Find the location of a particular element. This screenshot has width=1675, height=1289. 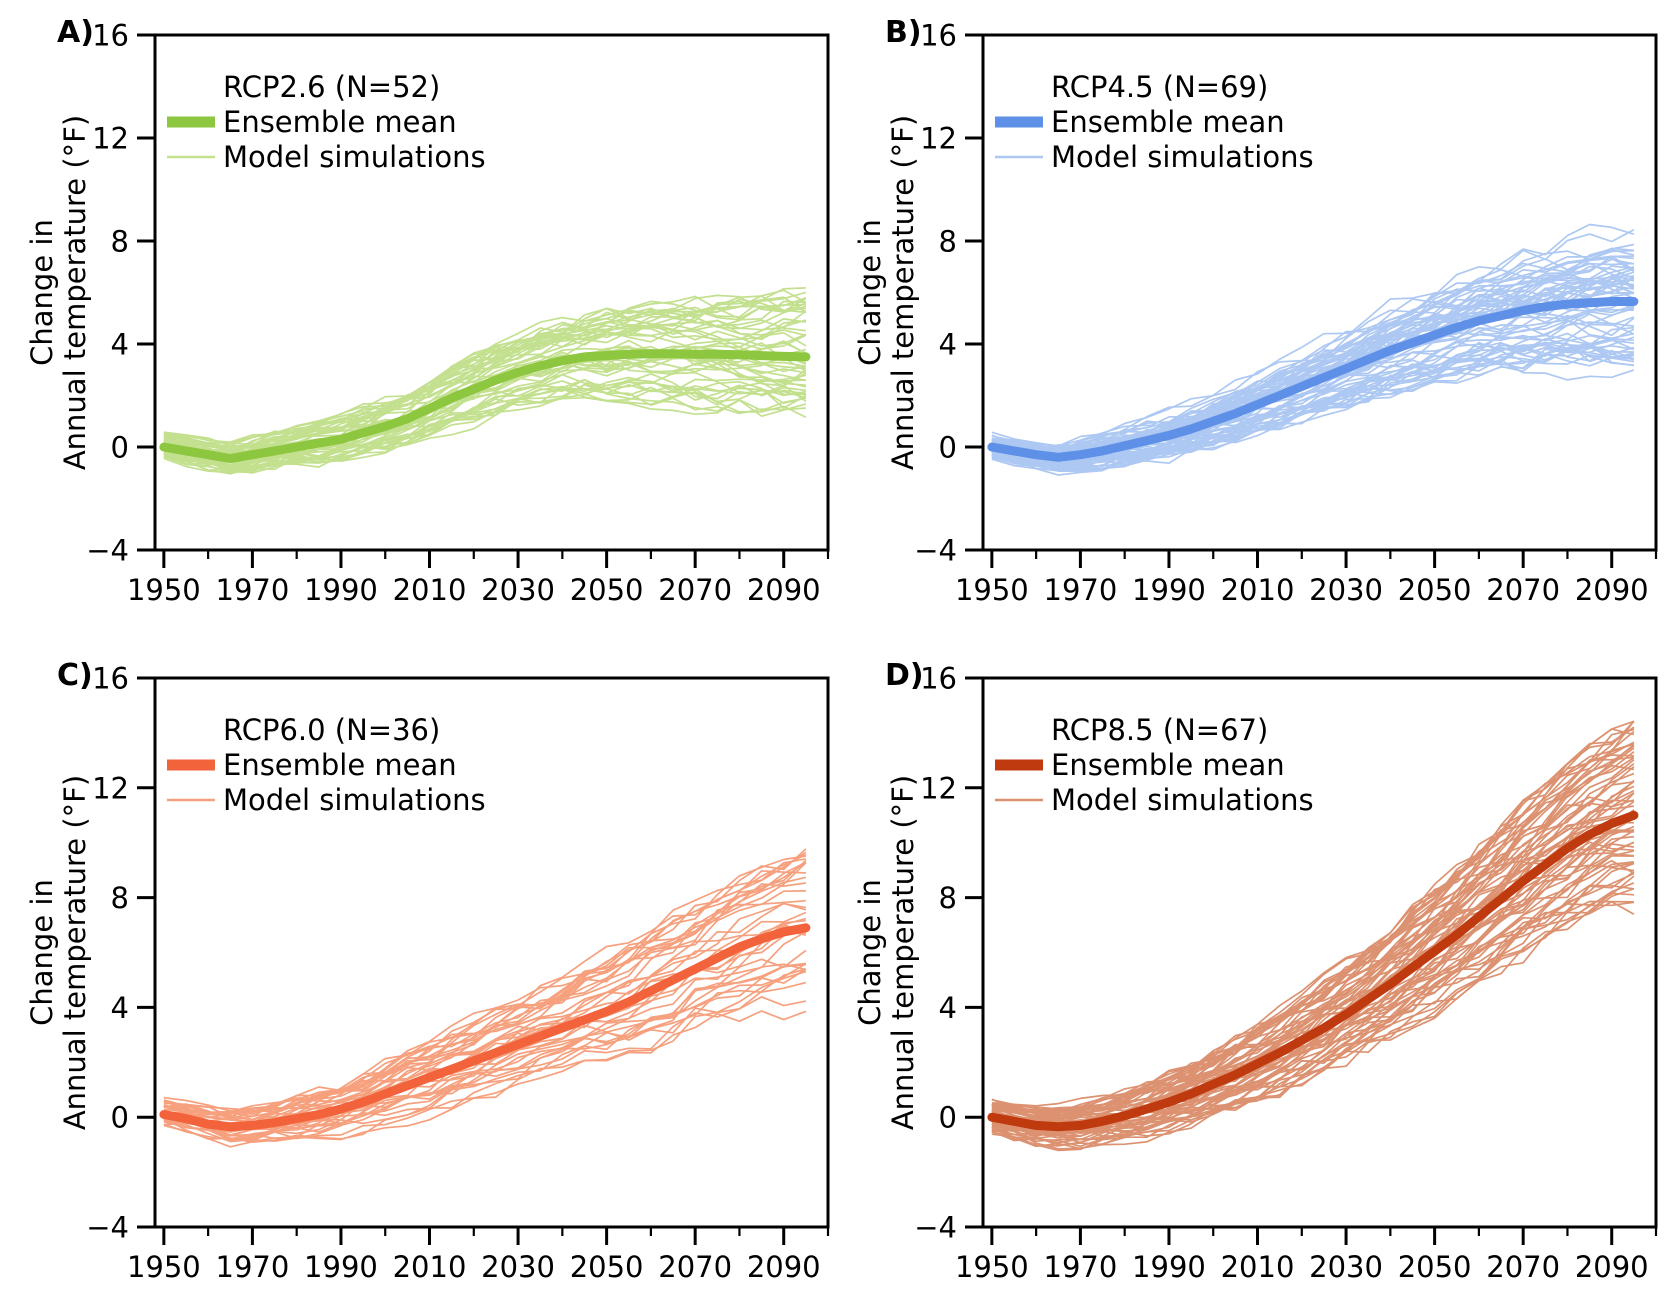

panel-b-legend-mean-label: Ensemble mean is located at coordinates (1168, 122).